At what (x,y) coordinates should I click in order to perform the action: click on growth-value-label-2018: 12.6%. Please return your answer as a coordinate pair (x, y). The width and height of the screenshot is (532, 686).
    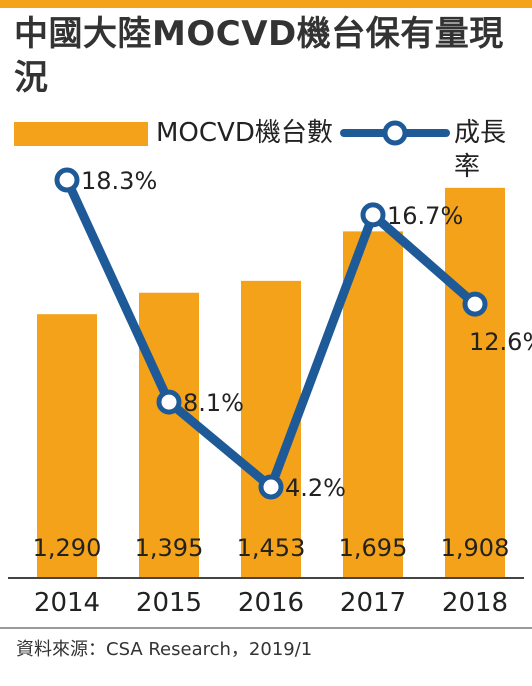
    Looking at the image, I should click on (500, 342).